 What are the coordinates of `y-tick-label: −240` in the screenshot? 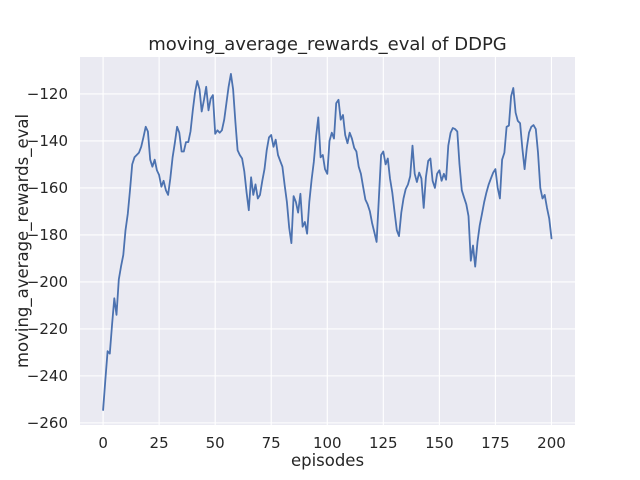 It's located at (47, 376).